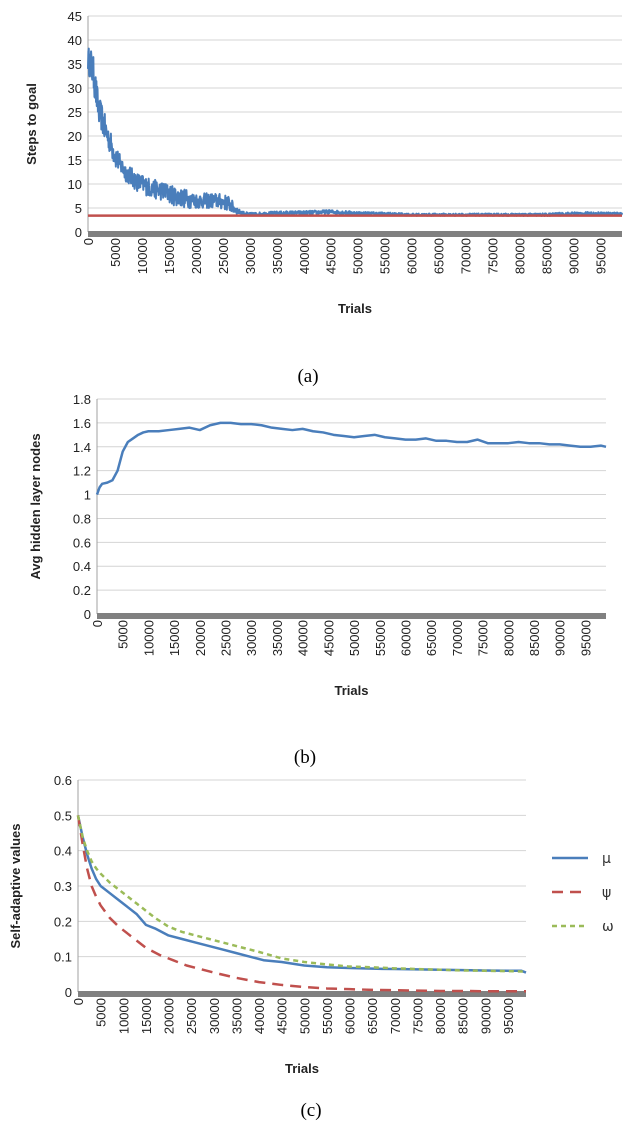 The height and width of the screenshot is (1123, 625). Describe the element at coordinates (75, 160) in the screenshot. I see `y-tick-label: 15` at that location.